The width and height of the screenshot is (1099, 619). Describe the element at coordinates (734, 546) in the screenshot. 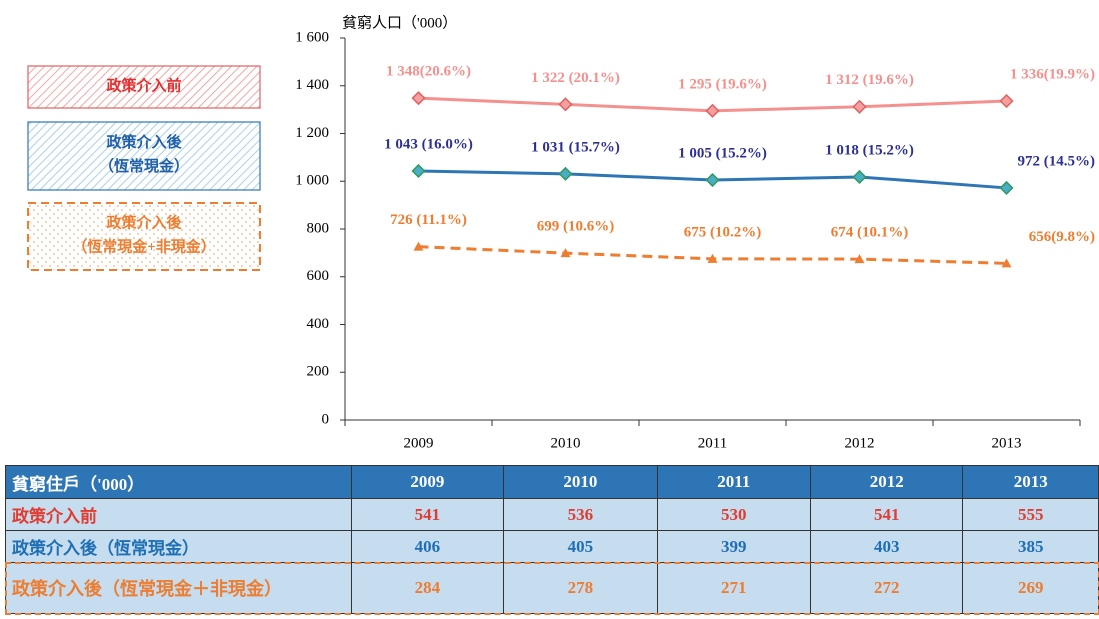

I see `table-cell: 399` at that location.